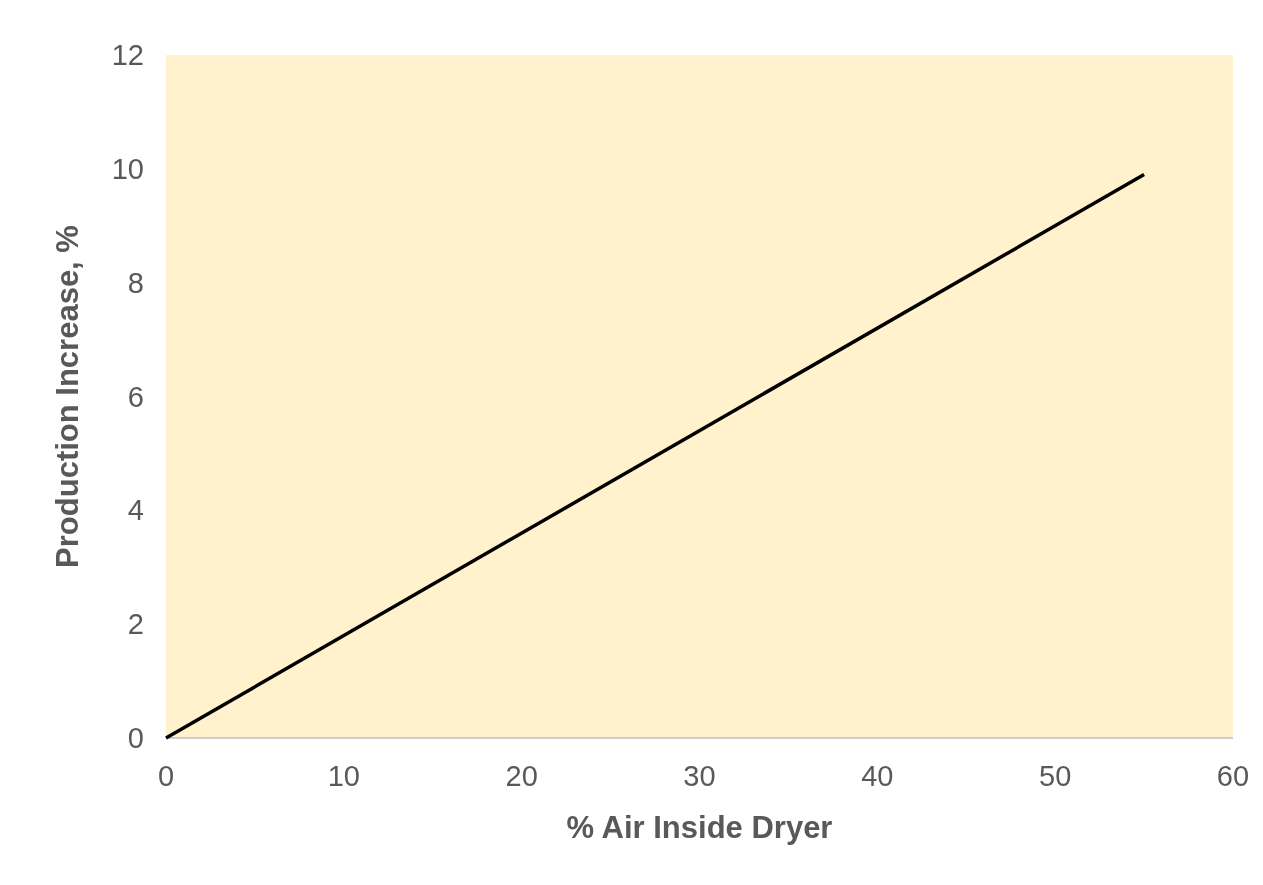  What do you see at coordinates (135, 396) in the screenshot?
I see `y-tick-label: 6` at bounding box center [135, 396].